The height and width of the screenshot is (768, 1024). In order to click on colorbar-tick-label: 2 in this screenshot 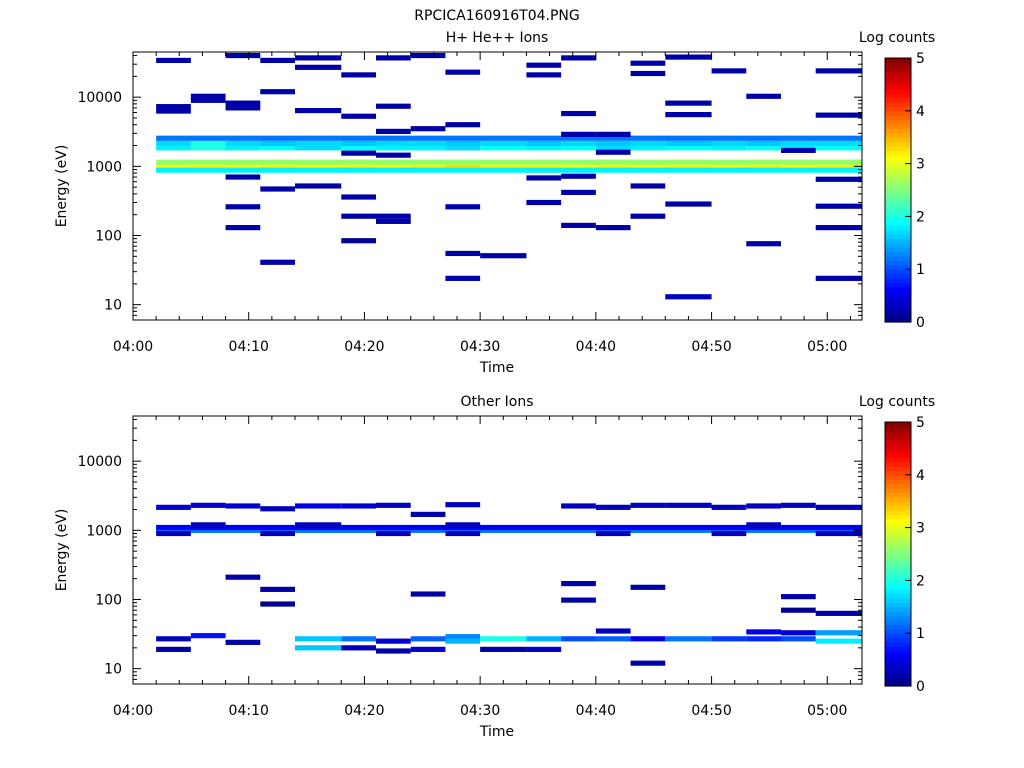, I will do `click(920, 581)`.